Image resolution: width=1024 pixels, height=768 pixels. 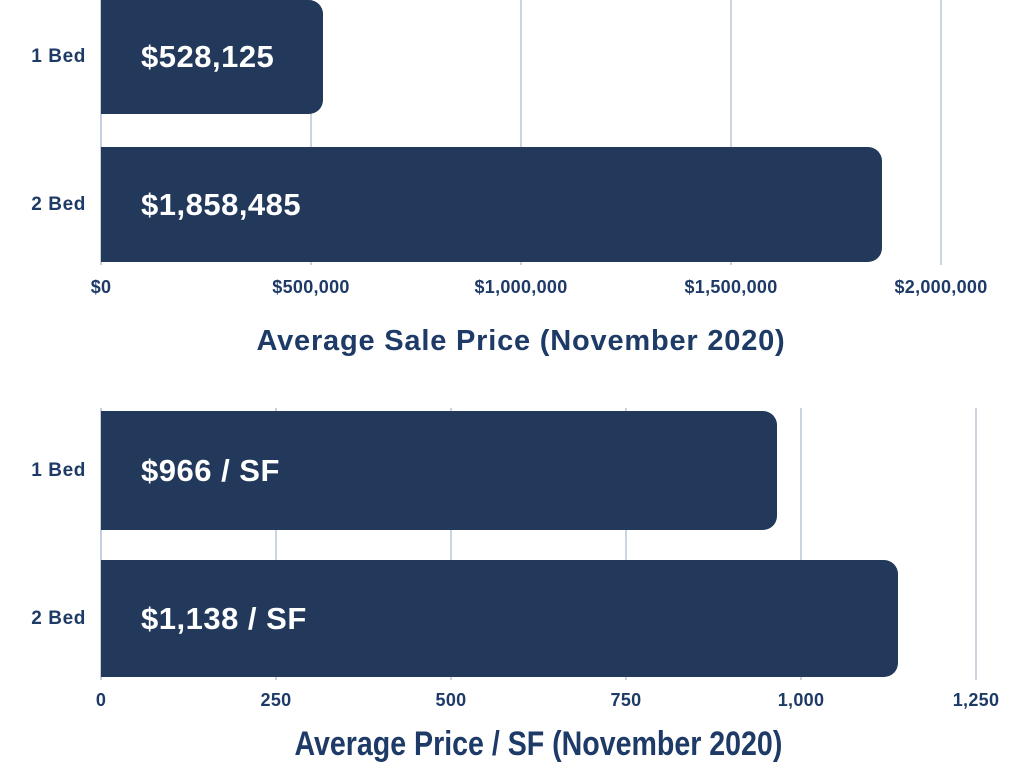 What do you see at coordinates (547, 701) in the screenshot?
I see `x-axis: 0 250 500 750 1,000 1,250` at bounding box center [547, 701].